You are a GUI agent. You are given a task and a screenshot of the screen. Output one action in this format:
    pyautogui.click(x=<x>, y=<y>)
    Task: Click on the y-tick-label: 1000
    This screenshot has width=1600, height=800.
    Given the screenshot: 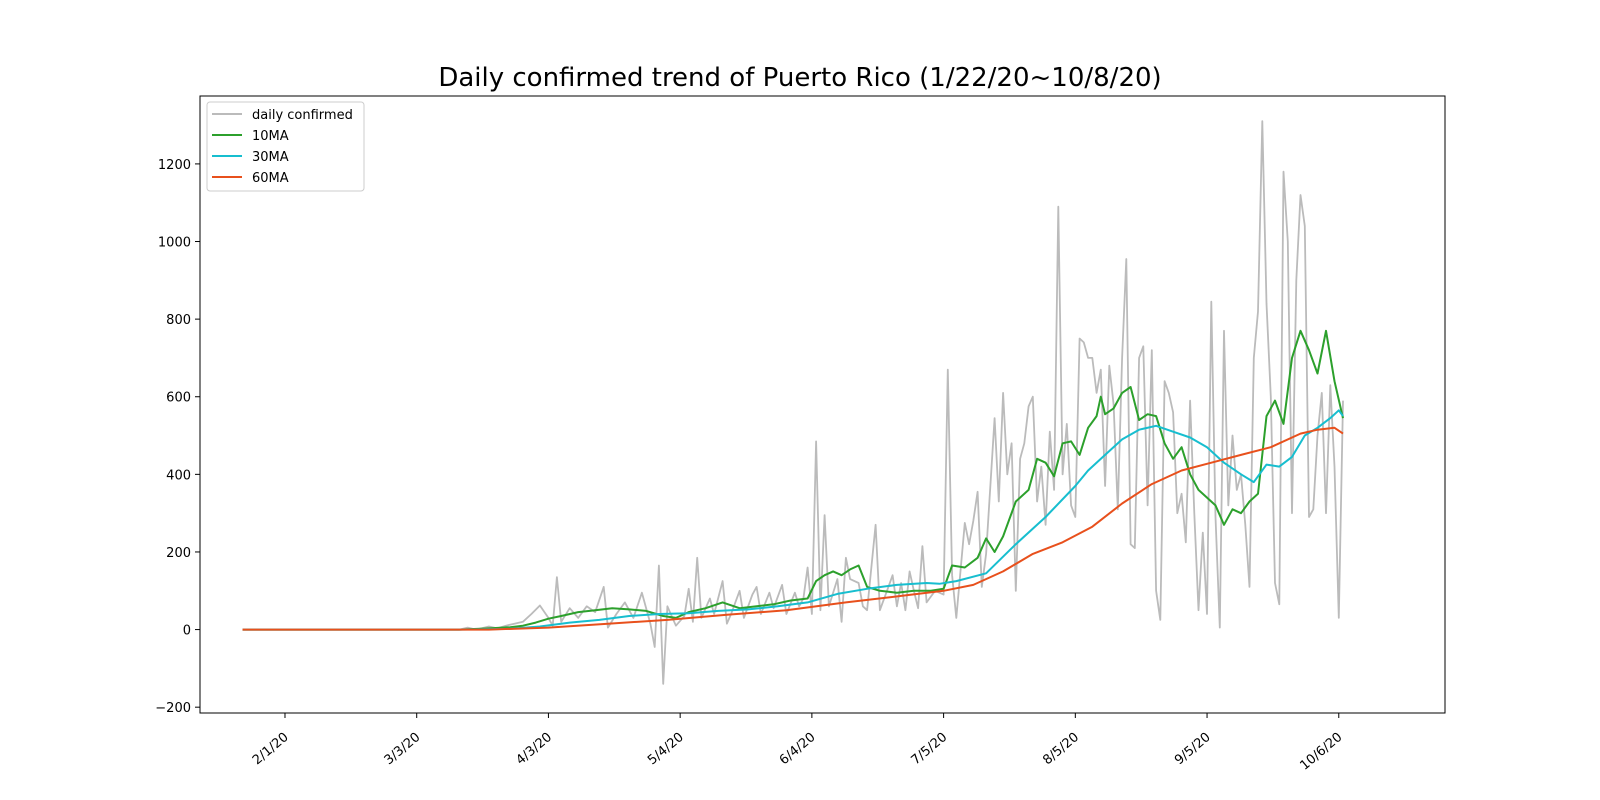 What is the action you would take?
    pyautogui.click(x=174, y=243)
    